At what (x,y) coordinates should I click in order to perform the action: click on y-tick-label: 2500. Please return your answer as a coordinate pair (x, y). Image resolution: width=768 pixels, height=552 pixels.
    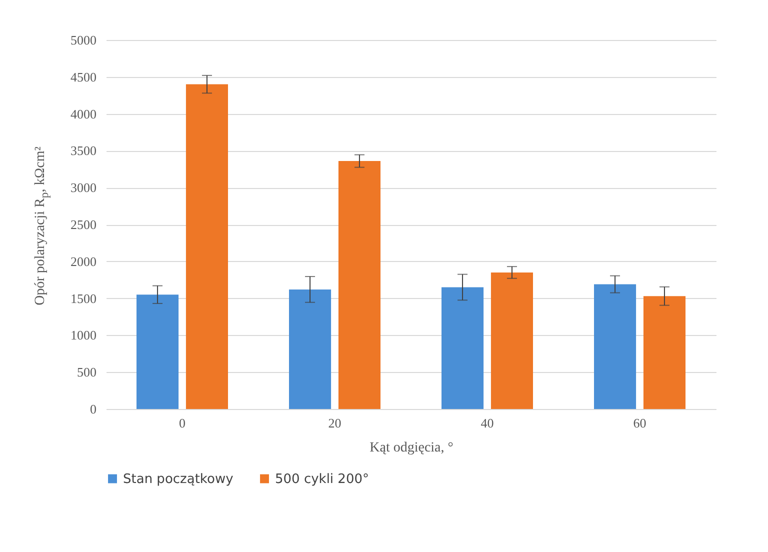
    Looking at the image, I should click on (83, 224).